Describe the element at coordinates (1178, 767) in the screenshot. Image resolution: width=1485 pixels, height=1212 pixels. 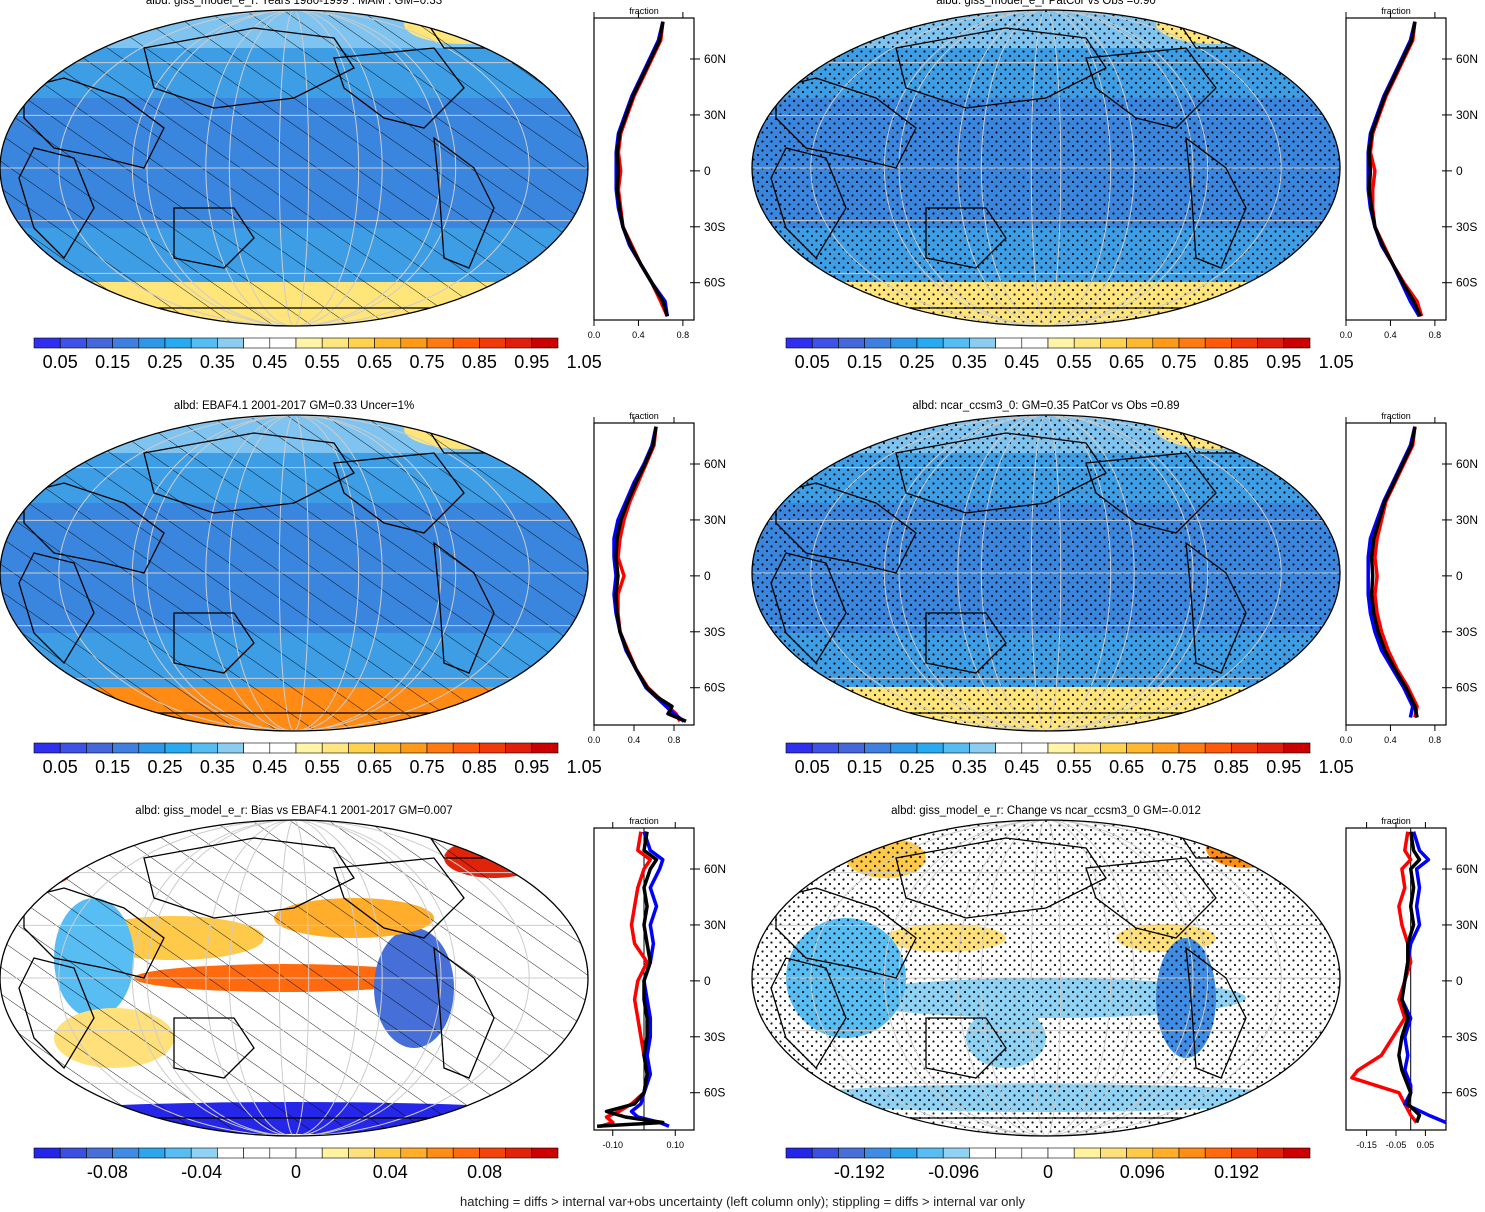
I see `colorbar-label: 0.75` at that location.